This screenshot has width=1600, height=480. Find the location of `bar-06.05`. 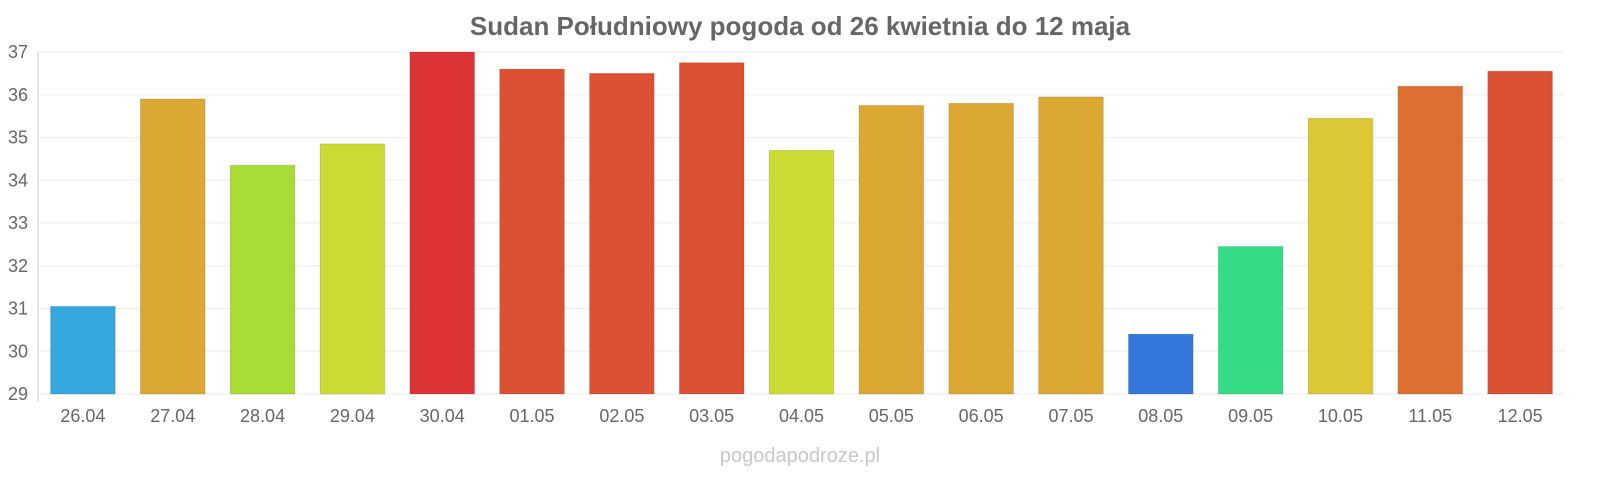

bar-06.05 is located at coordinates (981, 248).